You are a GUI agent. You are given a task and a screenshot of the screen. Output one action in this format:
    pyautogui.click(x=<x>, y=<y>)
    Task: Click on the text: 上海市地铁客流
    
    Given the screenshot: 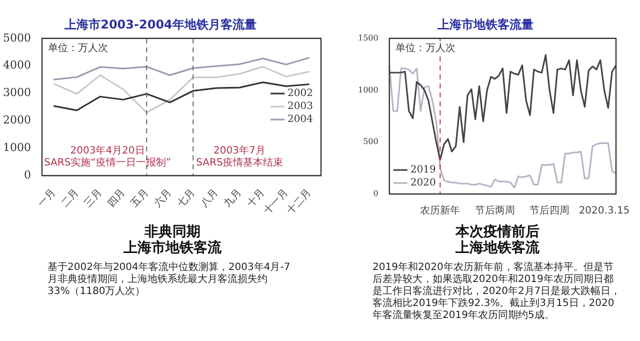 What is the action you would take?
    pyautogui.click(x=173, y=248)
    